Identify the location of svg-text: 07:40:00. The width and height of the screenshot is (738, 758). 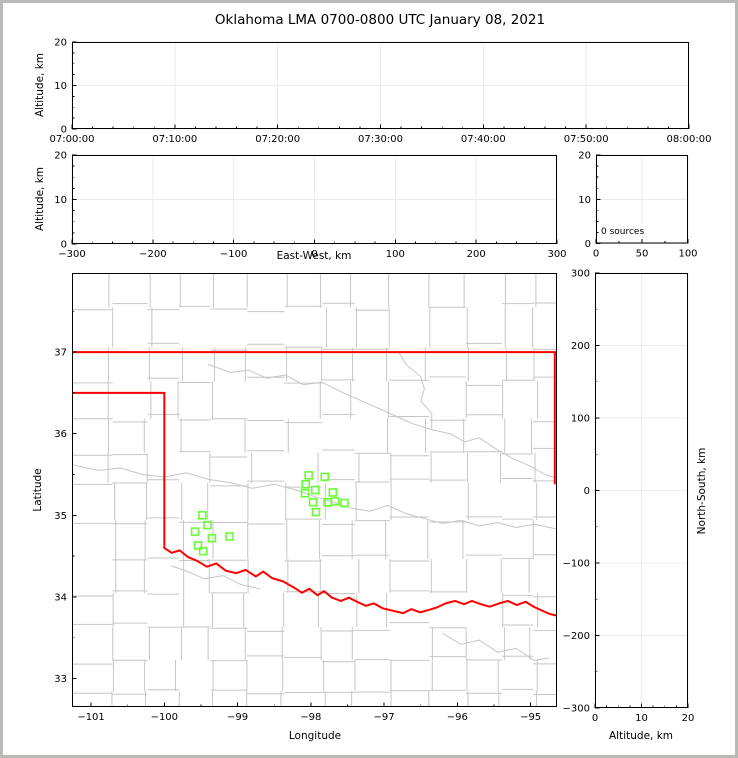
(483, 139).